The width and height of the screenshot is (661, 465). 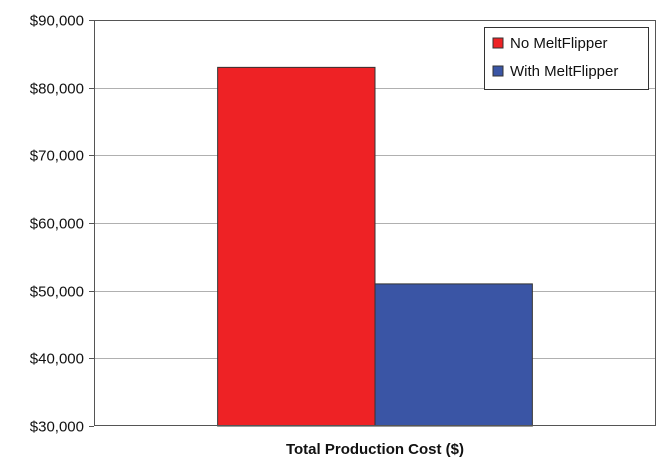 I want to click on bar-with-meltflipper, so click(x=453, y=355).